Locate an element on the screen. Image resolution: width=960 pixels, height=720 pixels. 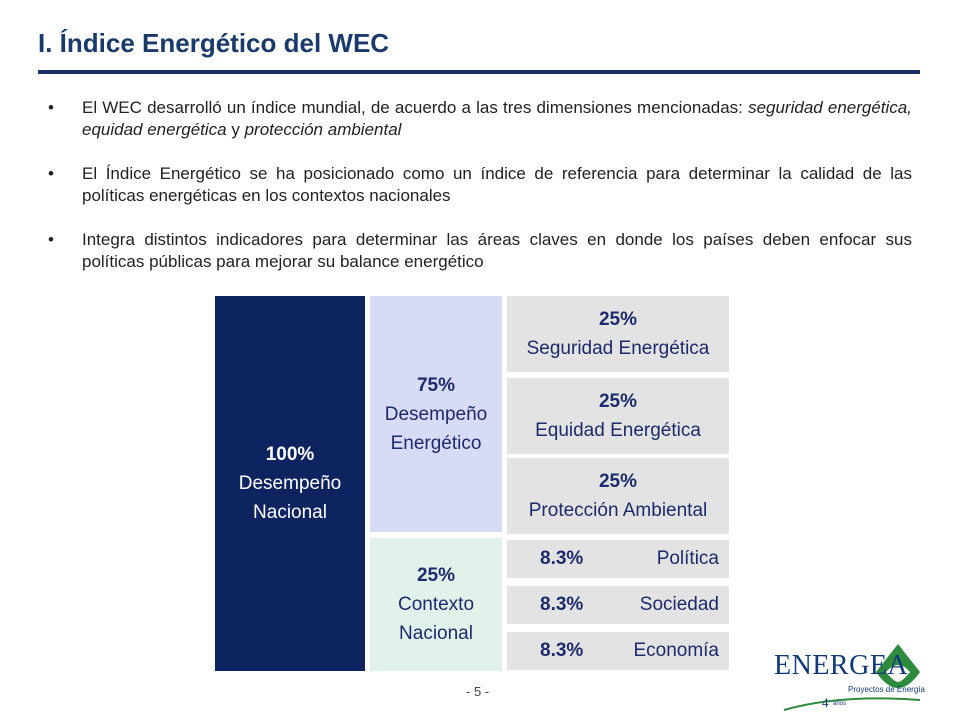
desempeno-line2: Energético is located at coordinates (436, 443).